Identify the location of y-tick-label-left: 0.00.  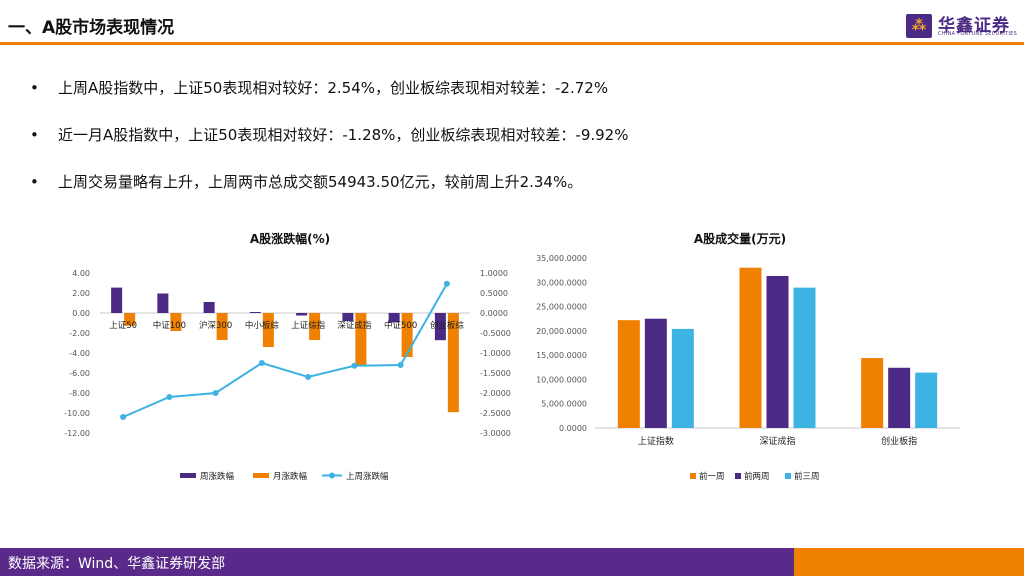
(81, 313).